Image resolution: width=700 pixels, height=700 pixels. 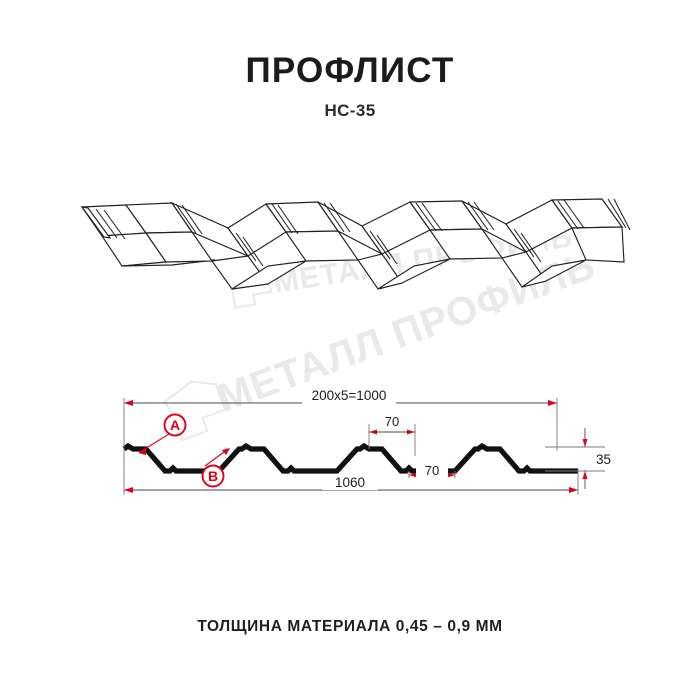 What do you see at coordinates (573, 490) in the screenshot?
I see `arrow-overall-right-icon` at bounding box center [573, 490].